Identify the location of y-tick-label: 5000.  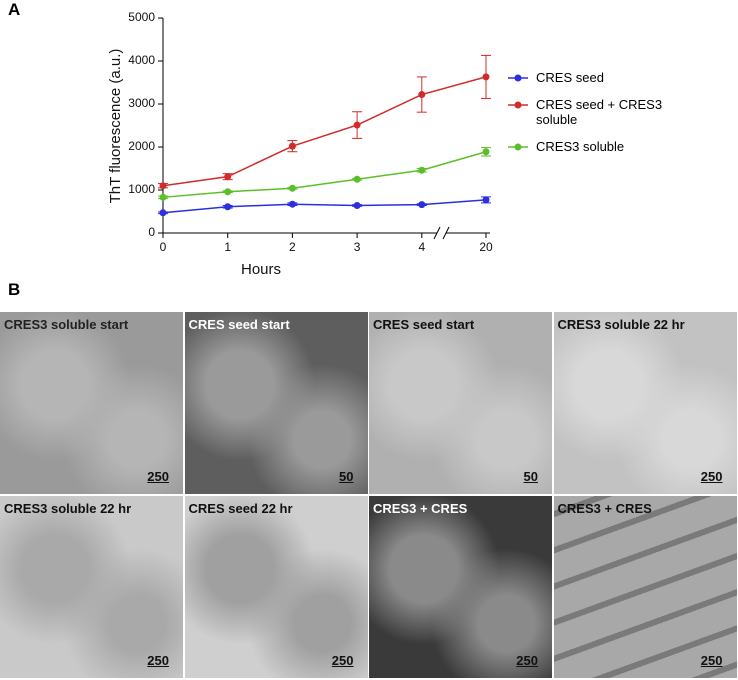
(141, 17).